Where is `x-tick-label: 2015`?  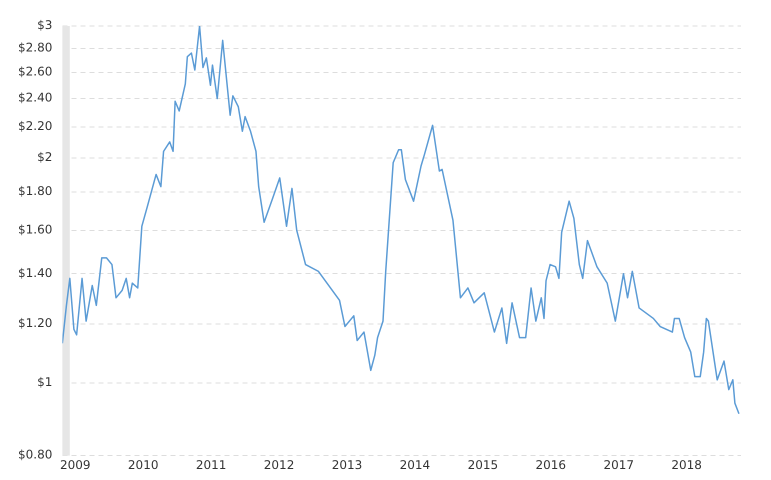
x-tick-label: 2015 is located at coordinates (483, 465).